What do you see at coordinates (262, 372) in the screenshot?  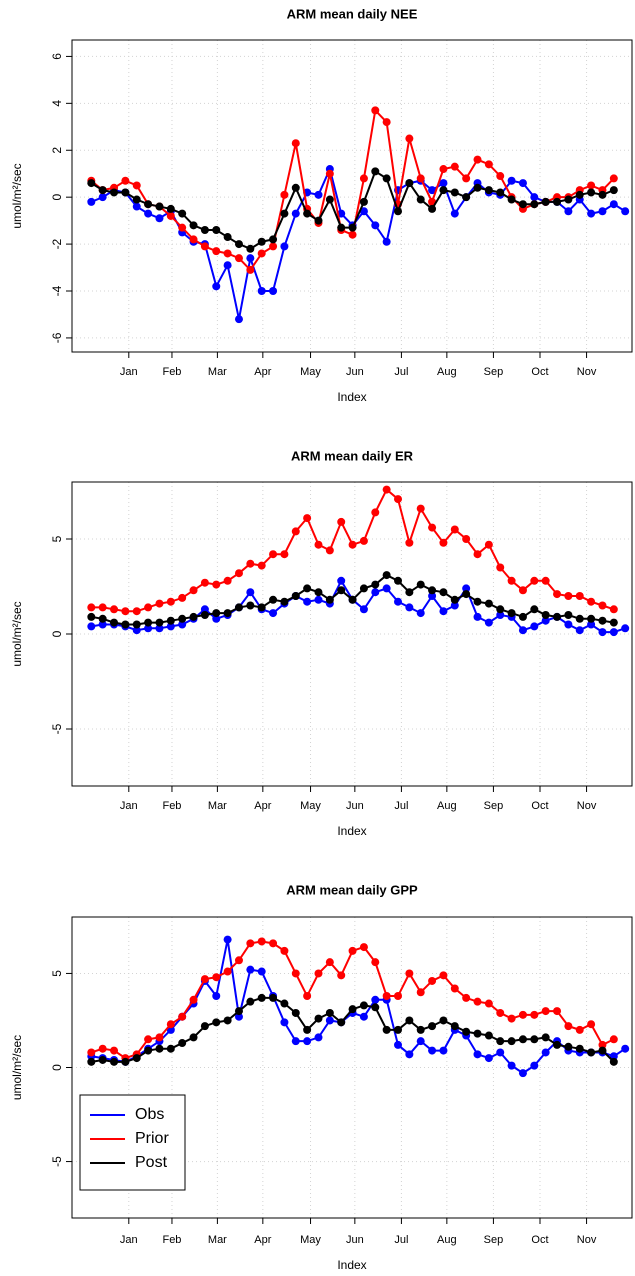 I see `x-tick-label: Apr` at bounding box center [262, 372].